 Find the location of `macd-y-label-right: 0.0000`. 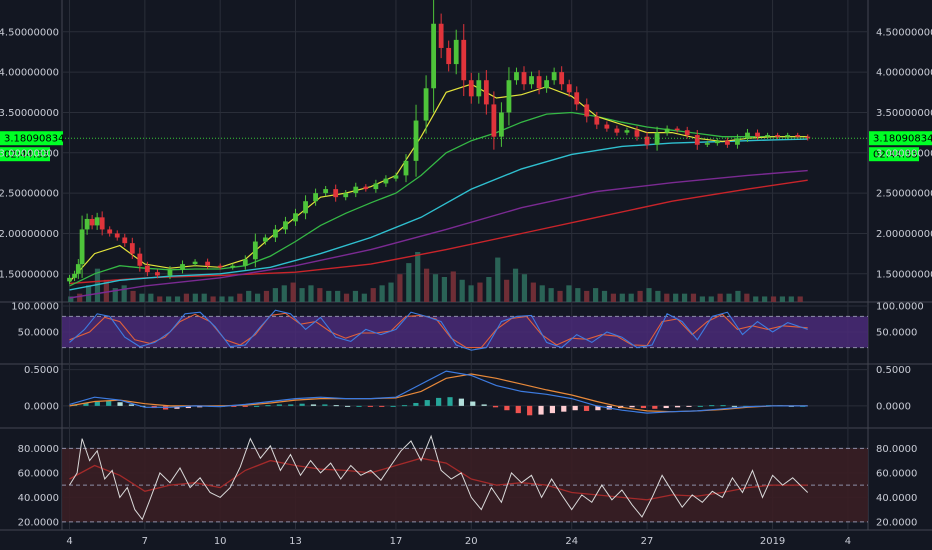

macd-y-label-right: 0.0000 is located at coordinates (893, 406).